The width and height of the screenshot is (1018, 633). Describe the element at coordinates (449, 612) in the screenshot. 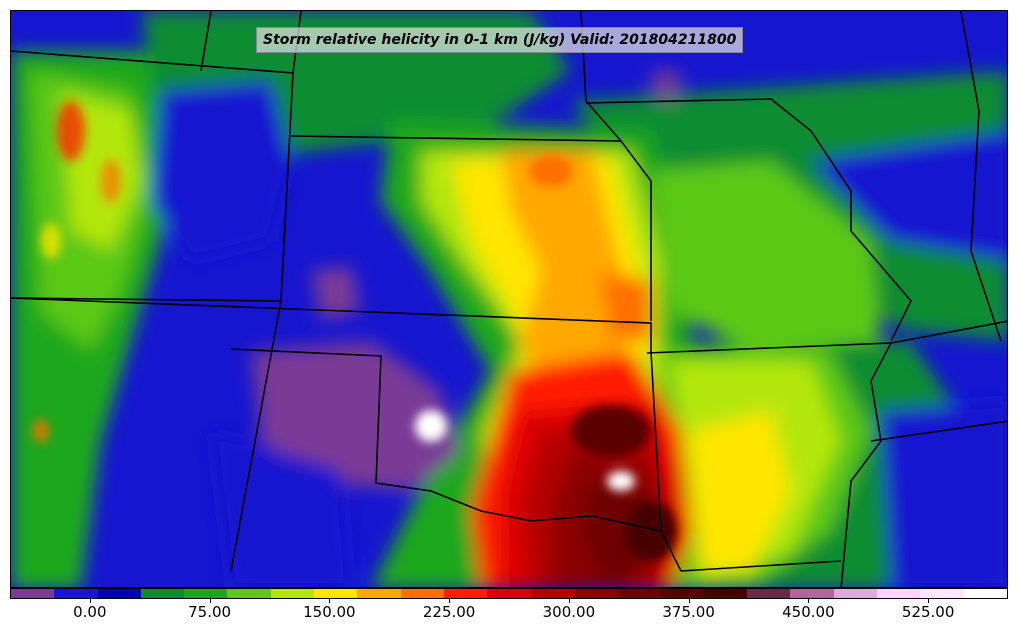

I see `colorbar-tick-label: 225.00` at that location.